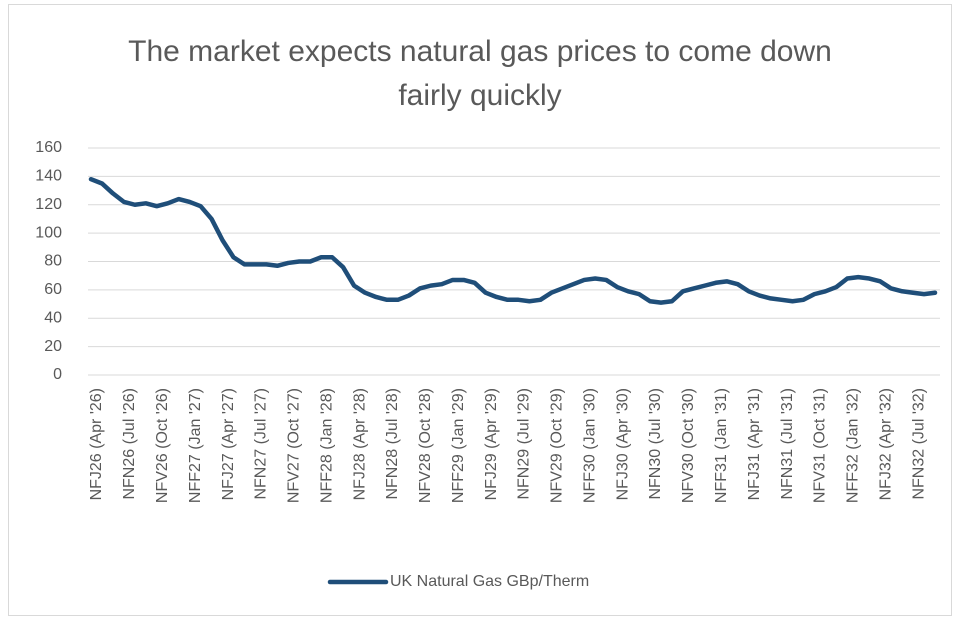 The height and width of the screenshot is (620, 956). I want to click on y-tick-label: 0, so click(57, 374).